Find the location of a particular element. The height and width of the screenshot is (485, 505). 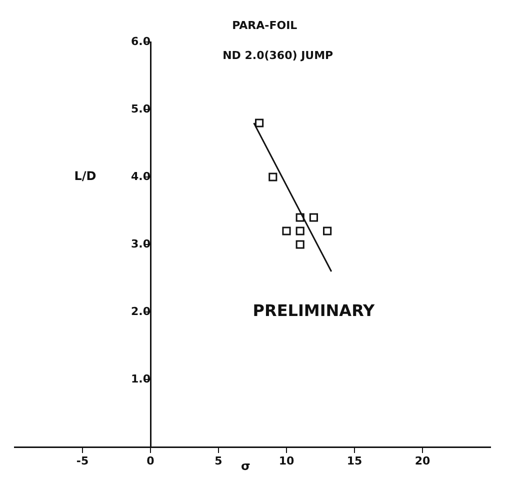

y-tick-label: 4.0 is located at coordinates (141, 176).